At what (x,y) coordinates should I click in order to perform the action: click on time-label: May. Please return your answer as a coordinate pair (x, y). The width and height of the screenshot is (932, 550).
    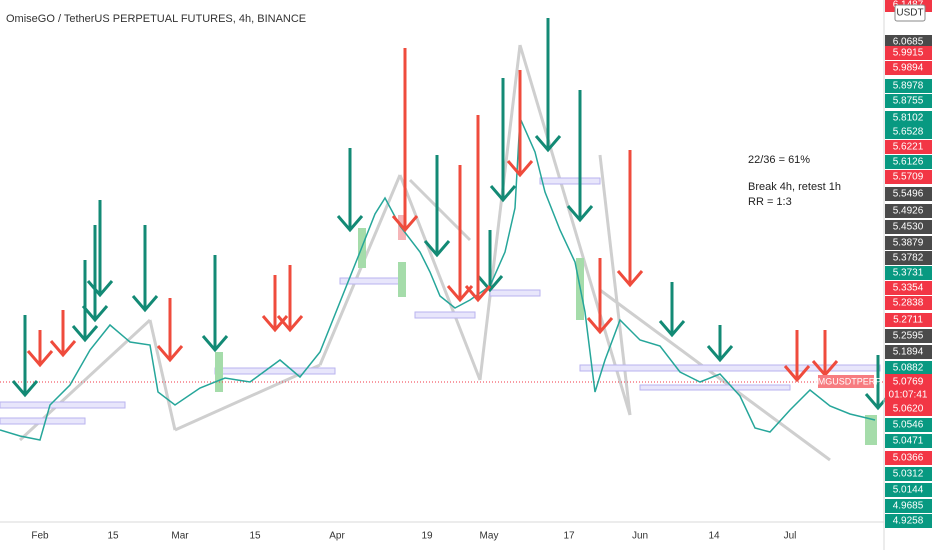
    Looking at the image, I should click on (489, 536).